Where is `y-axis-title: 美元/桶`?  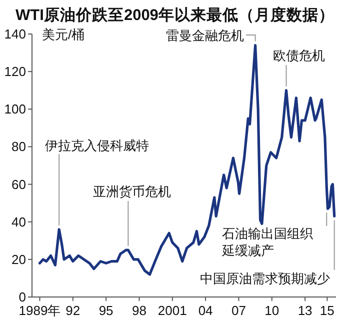 y-axis-title: 美元/桶 is located at coordinates (63, 34).